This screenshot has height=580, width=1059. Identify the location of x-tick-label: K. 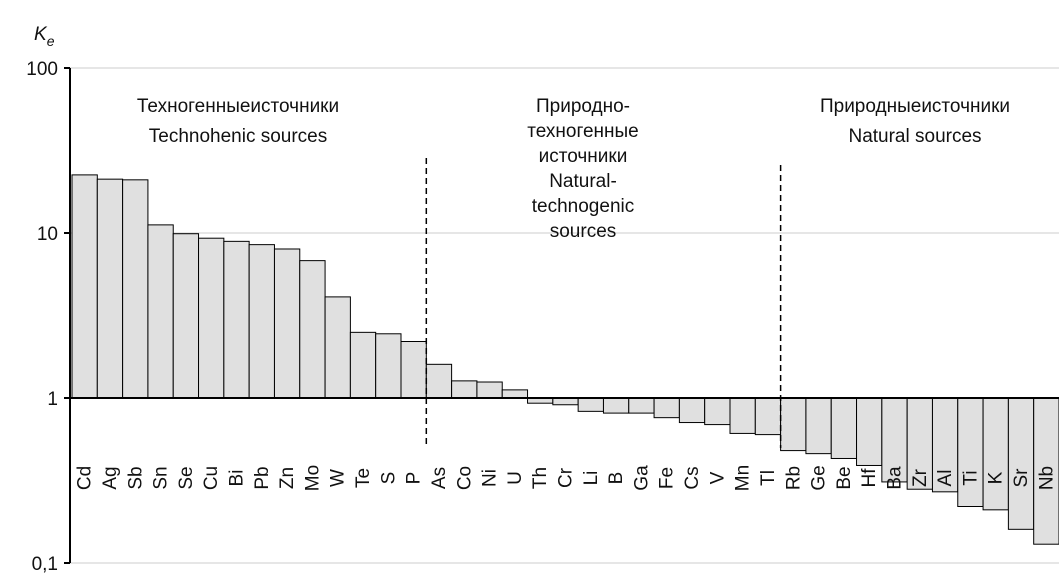
(996, 477).